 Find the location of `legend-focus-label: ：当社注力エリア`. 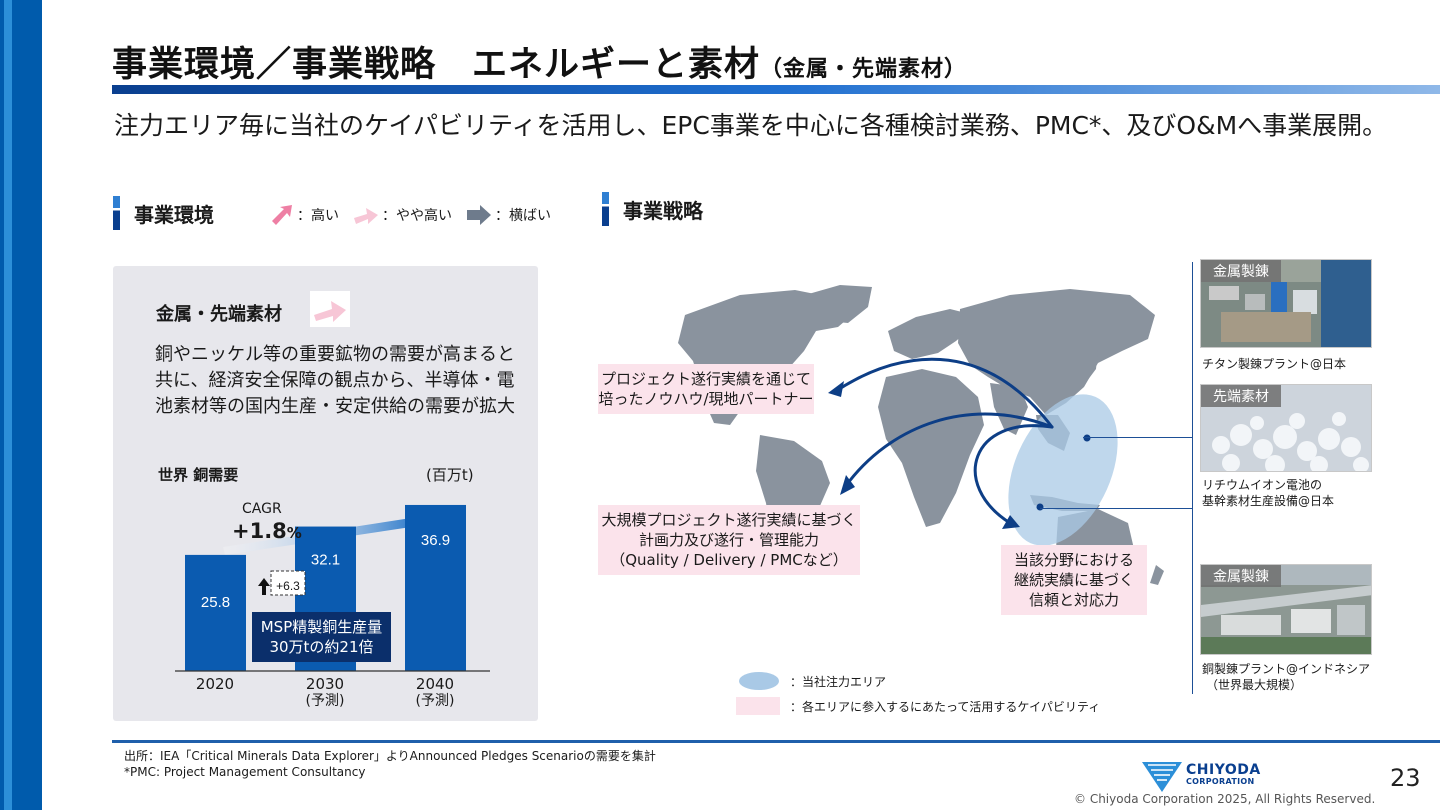

legend-focus-label: ：当社注力エリア is located at coordinates (838, 681).